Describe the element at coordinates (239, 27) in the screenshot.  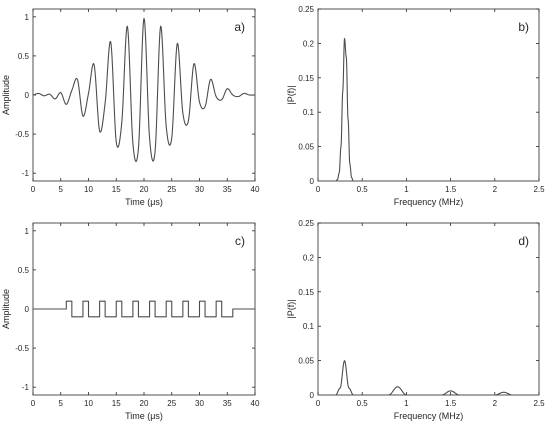
I see `panel-label: a)` at that location.